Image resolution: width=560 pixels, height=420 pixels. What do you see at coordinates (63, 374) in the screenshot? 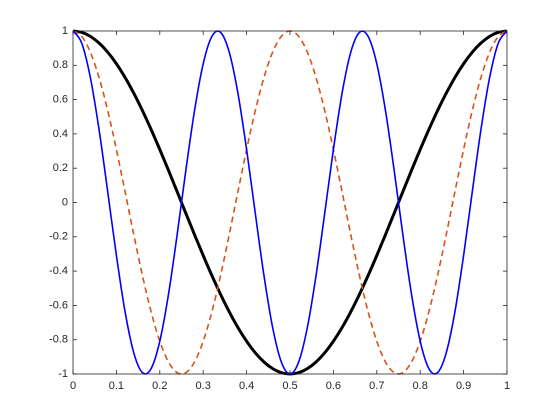
I see `y-tick-label: -1` at bounding box center [63, 374].